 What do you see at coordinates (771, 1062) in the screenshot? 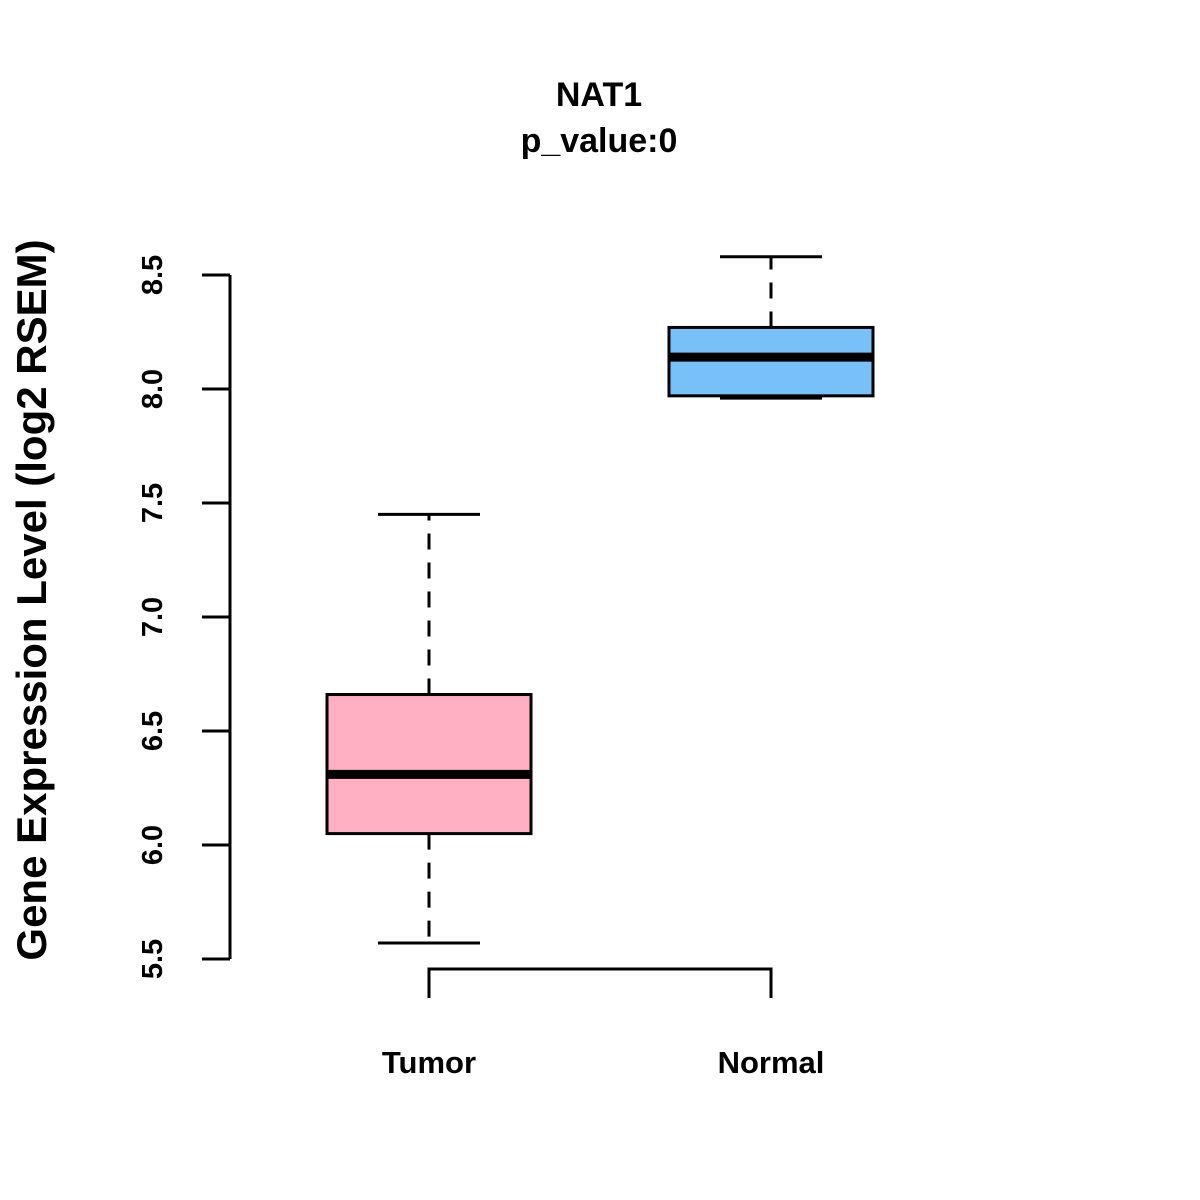
I see `x-label-normal: Normal` at bounding box center [771, 1062].